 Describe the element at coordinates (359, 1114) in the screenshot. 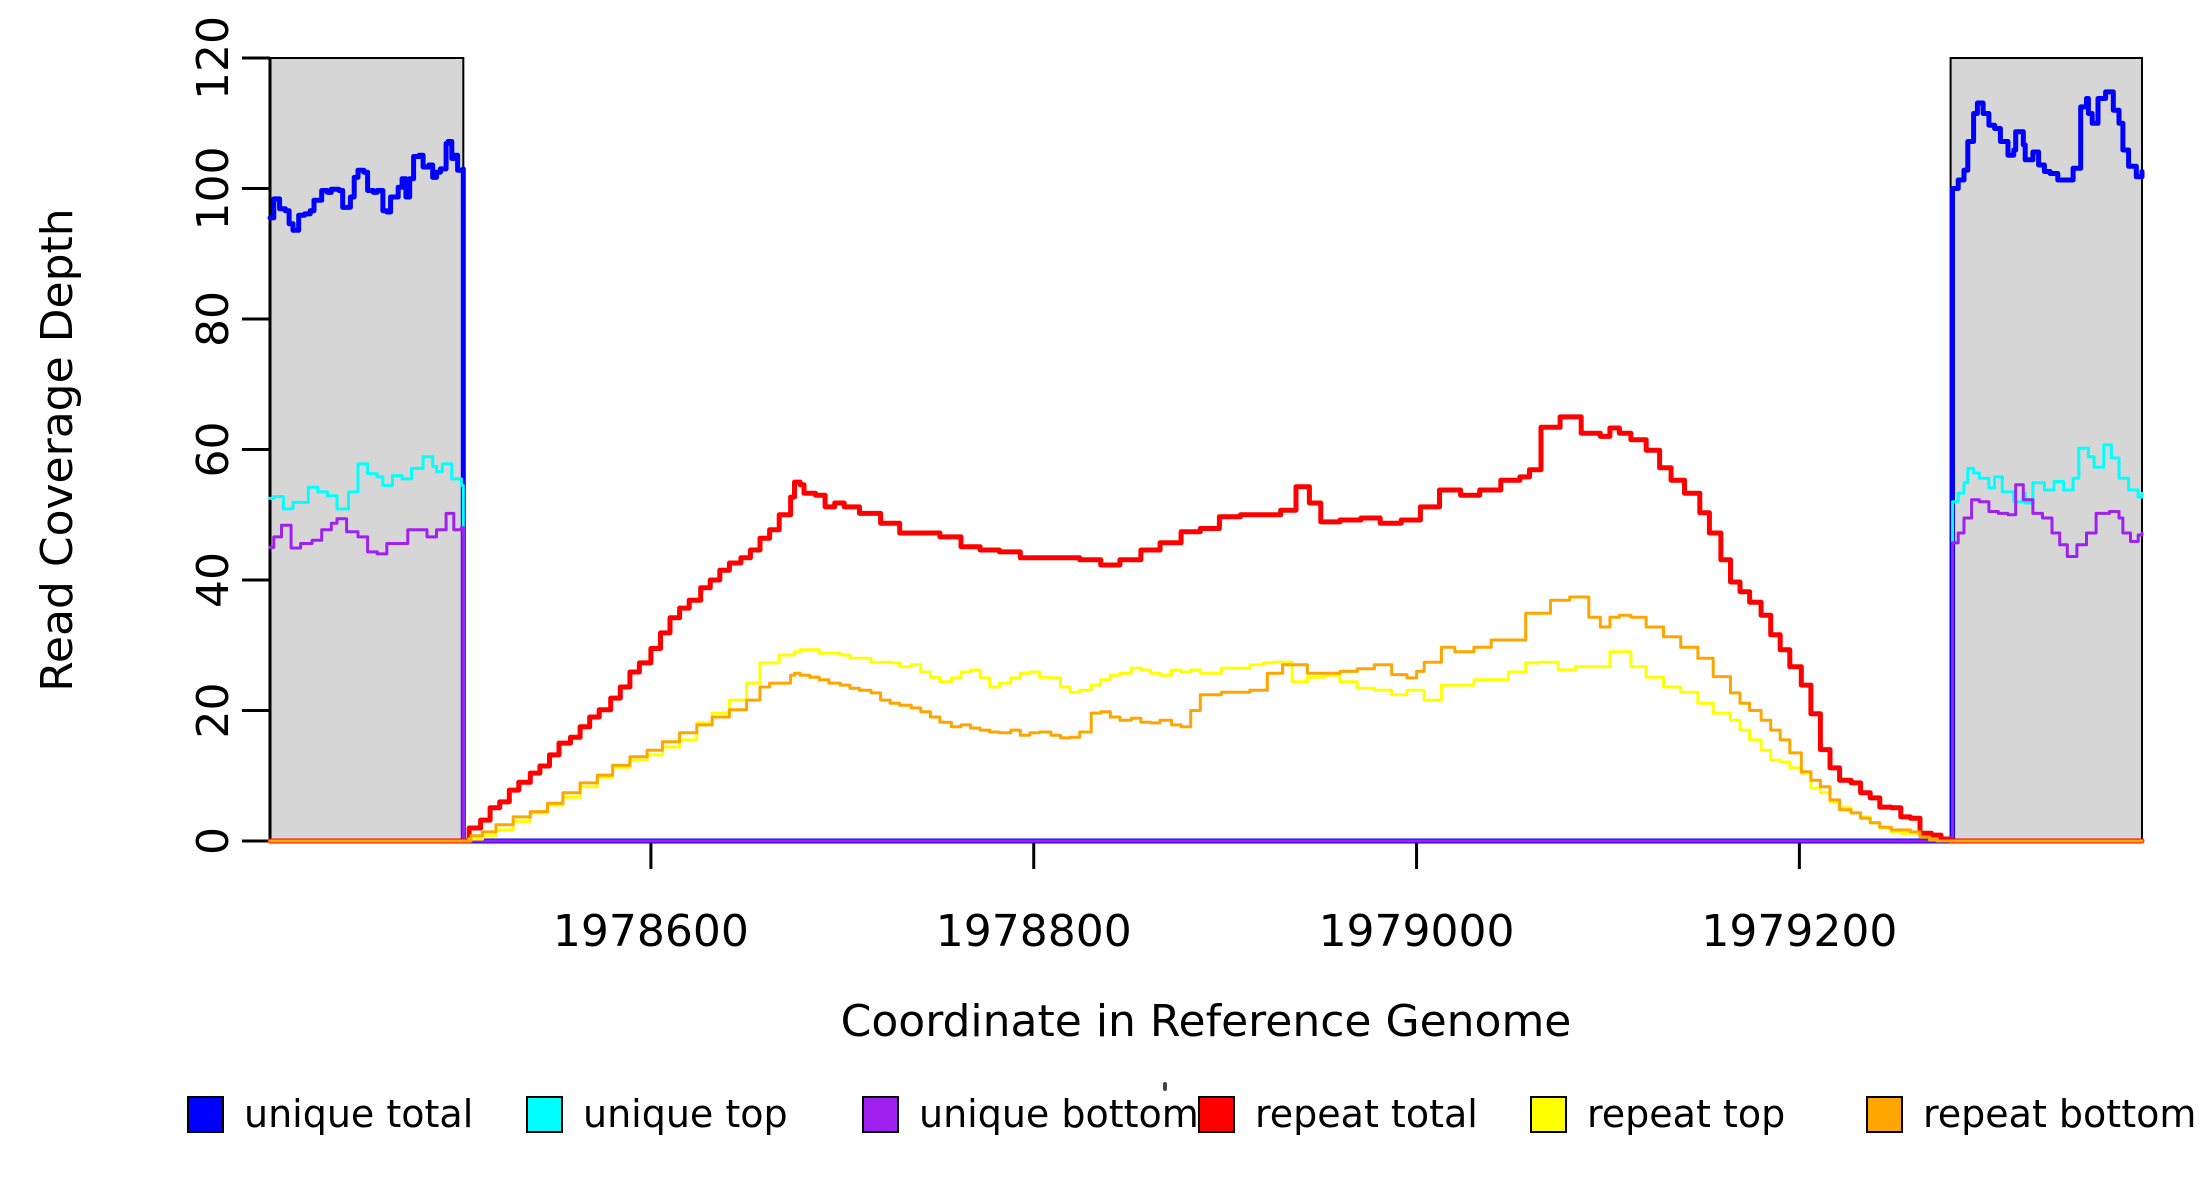

I see `legend-label: unique total` at that location.